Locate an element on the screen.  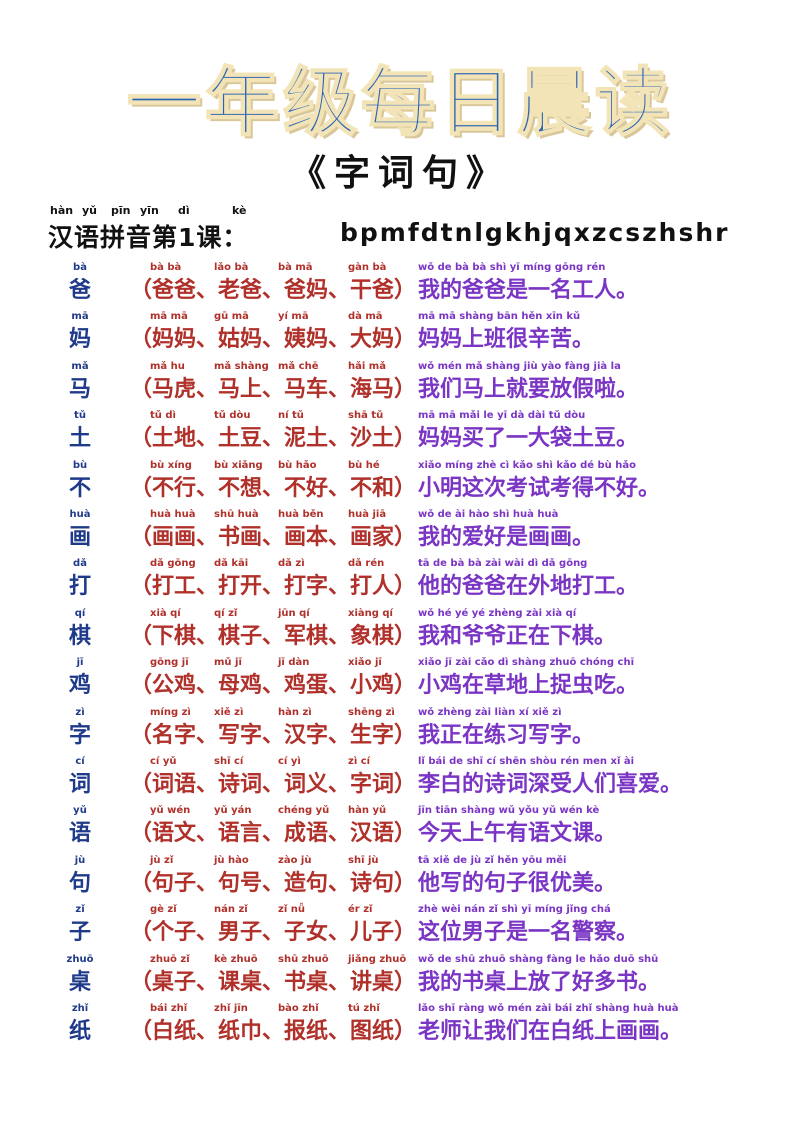
char-cell: mǎ 马 is located at coordinates (80, 383).